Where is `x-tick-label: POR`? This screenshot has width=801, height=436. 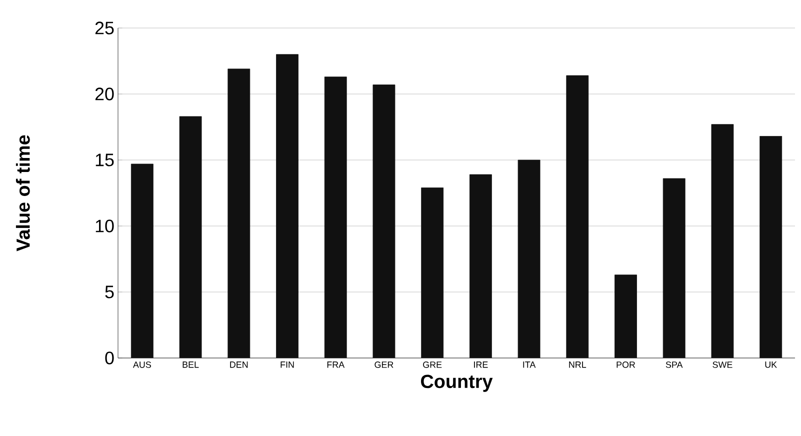 x-tick-label: POR is located at coordinates (626, 365).